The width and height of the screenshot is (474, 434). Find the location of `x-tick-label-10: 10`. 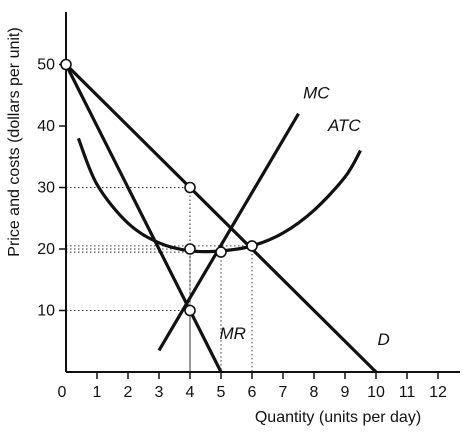

x-tick-label-10: 10 is located at coordinates (376, 392).